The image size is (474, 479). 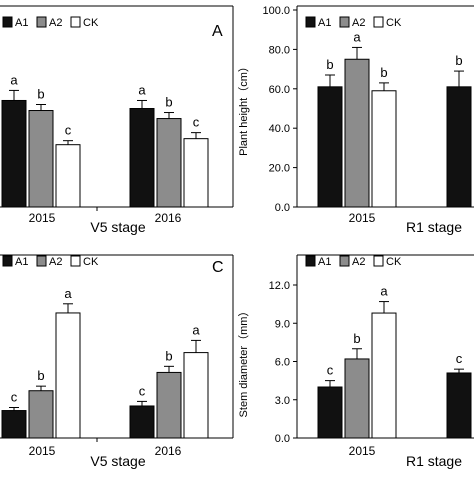 I want to click on panel-tag: C, so click(x=218, y=267).